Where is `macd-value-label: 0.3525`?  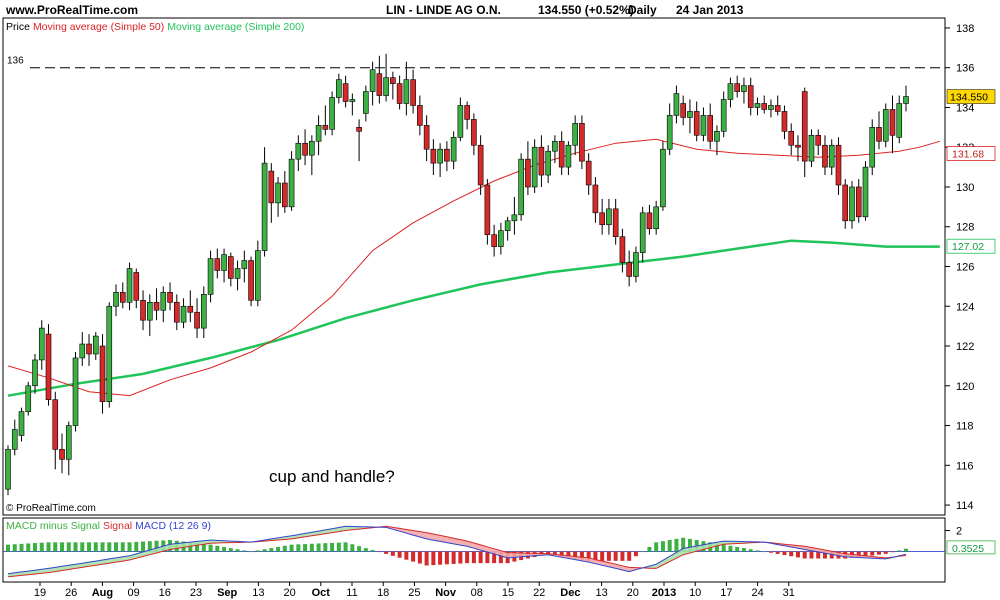
macd-value-label: 0.3525 is located at coordinates (968, 549).